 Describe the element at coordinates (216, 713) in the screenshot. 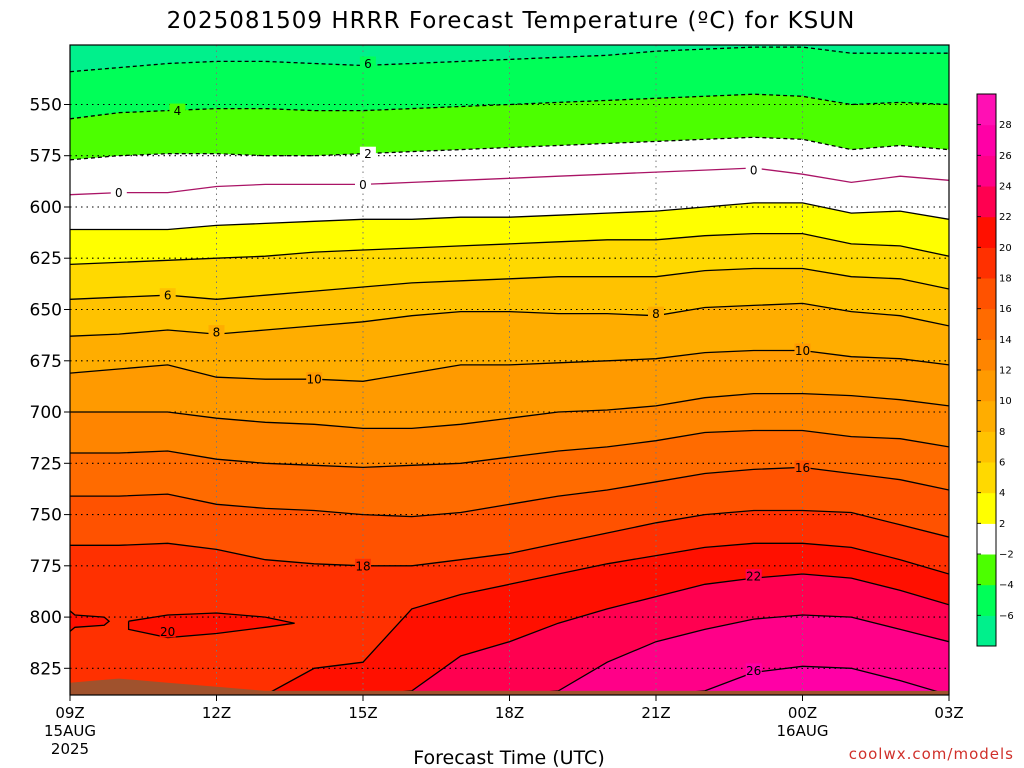

I see `x-tick-label: 12Z` at that location.